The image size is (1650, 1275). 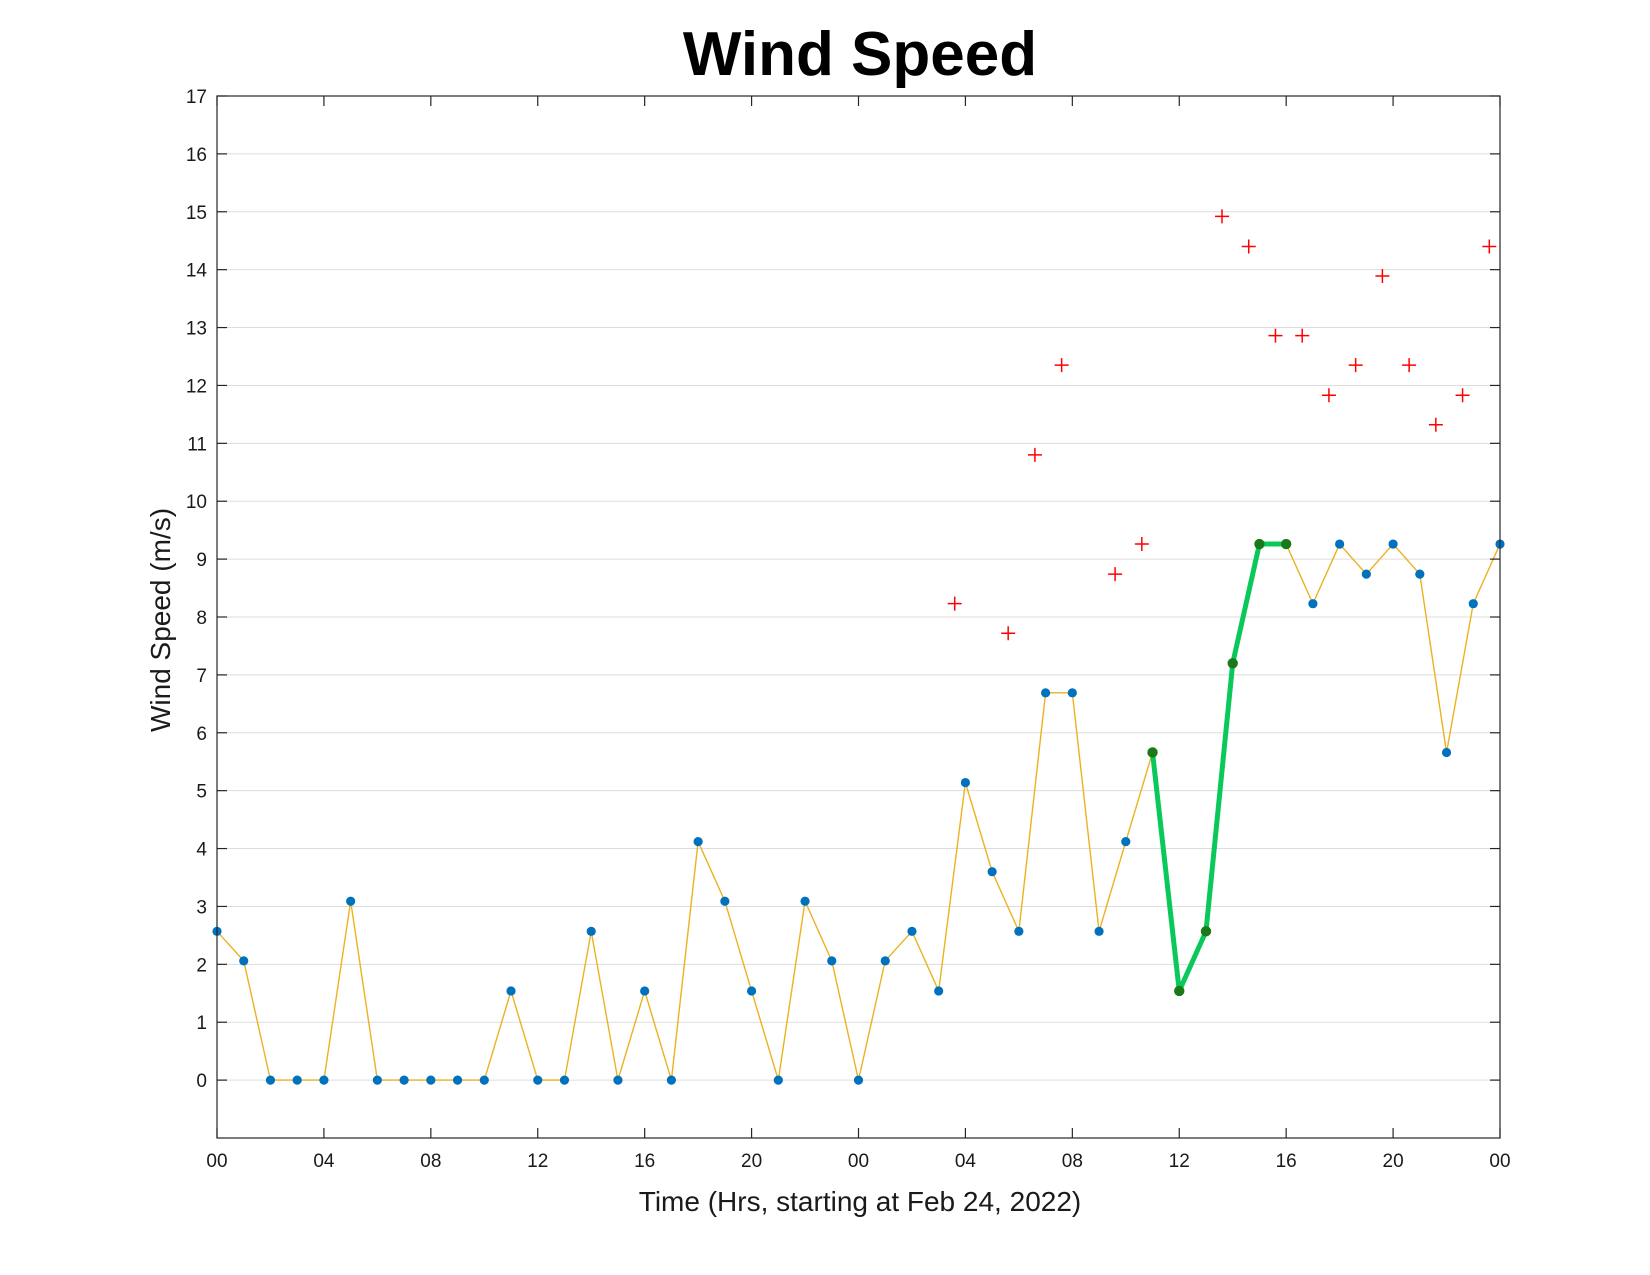 I want to click on y-tick-label: 7, so click(x=201, y=676).